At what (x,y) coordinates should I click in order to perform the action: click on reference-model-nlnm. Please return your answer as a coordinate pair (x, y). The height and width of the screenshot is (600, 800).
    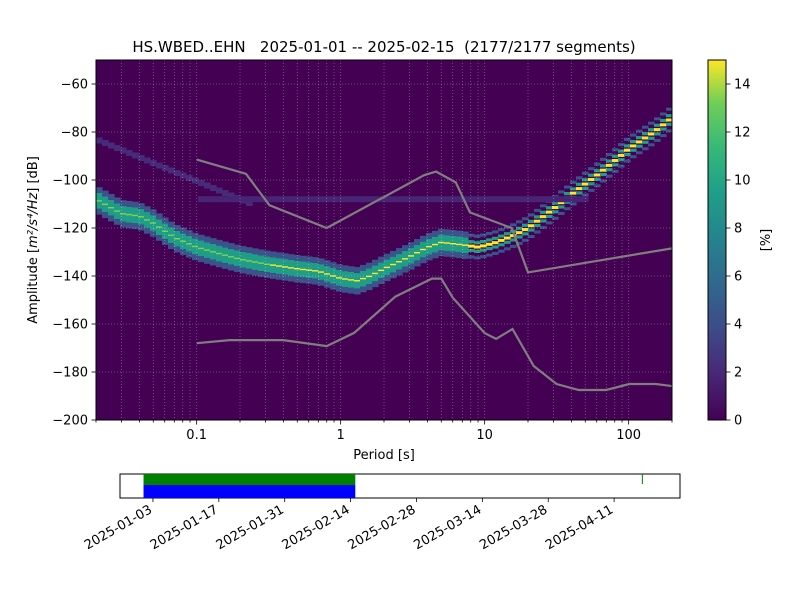
    Looking at the image, I should click on (434, 334).